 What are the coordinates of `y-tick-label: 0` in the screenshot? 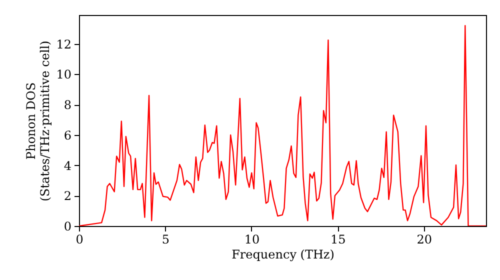 It's located at (68, 227).